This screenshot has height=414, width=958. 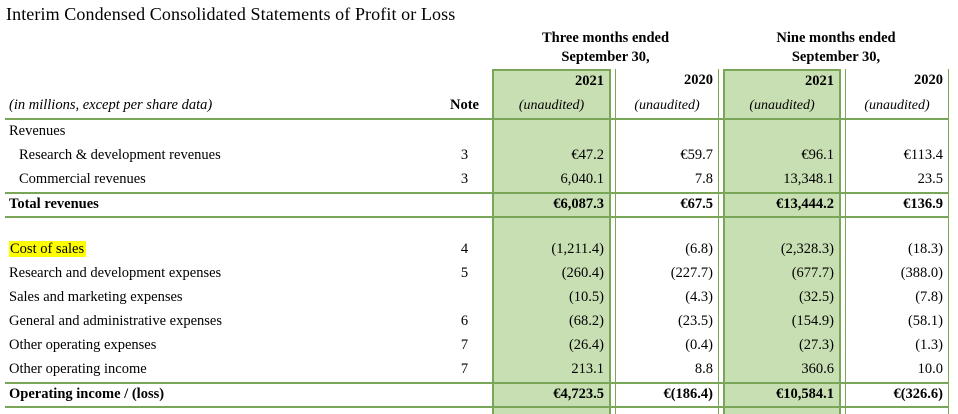 I want to click on table-row: Other operating income 7 213.1 8.8 360.6 10.0, so click(x=477, y=369).